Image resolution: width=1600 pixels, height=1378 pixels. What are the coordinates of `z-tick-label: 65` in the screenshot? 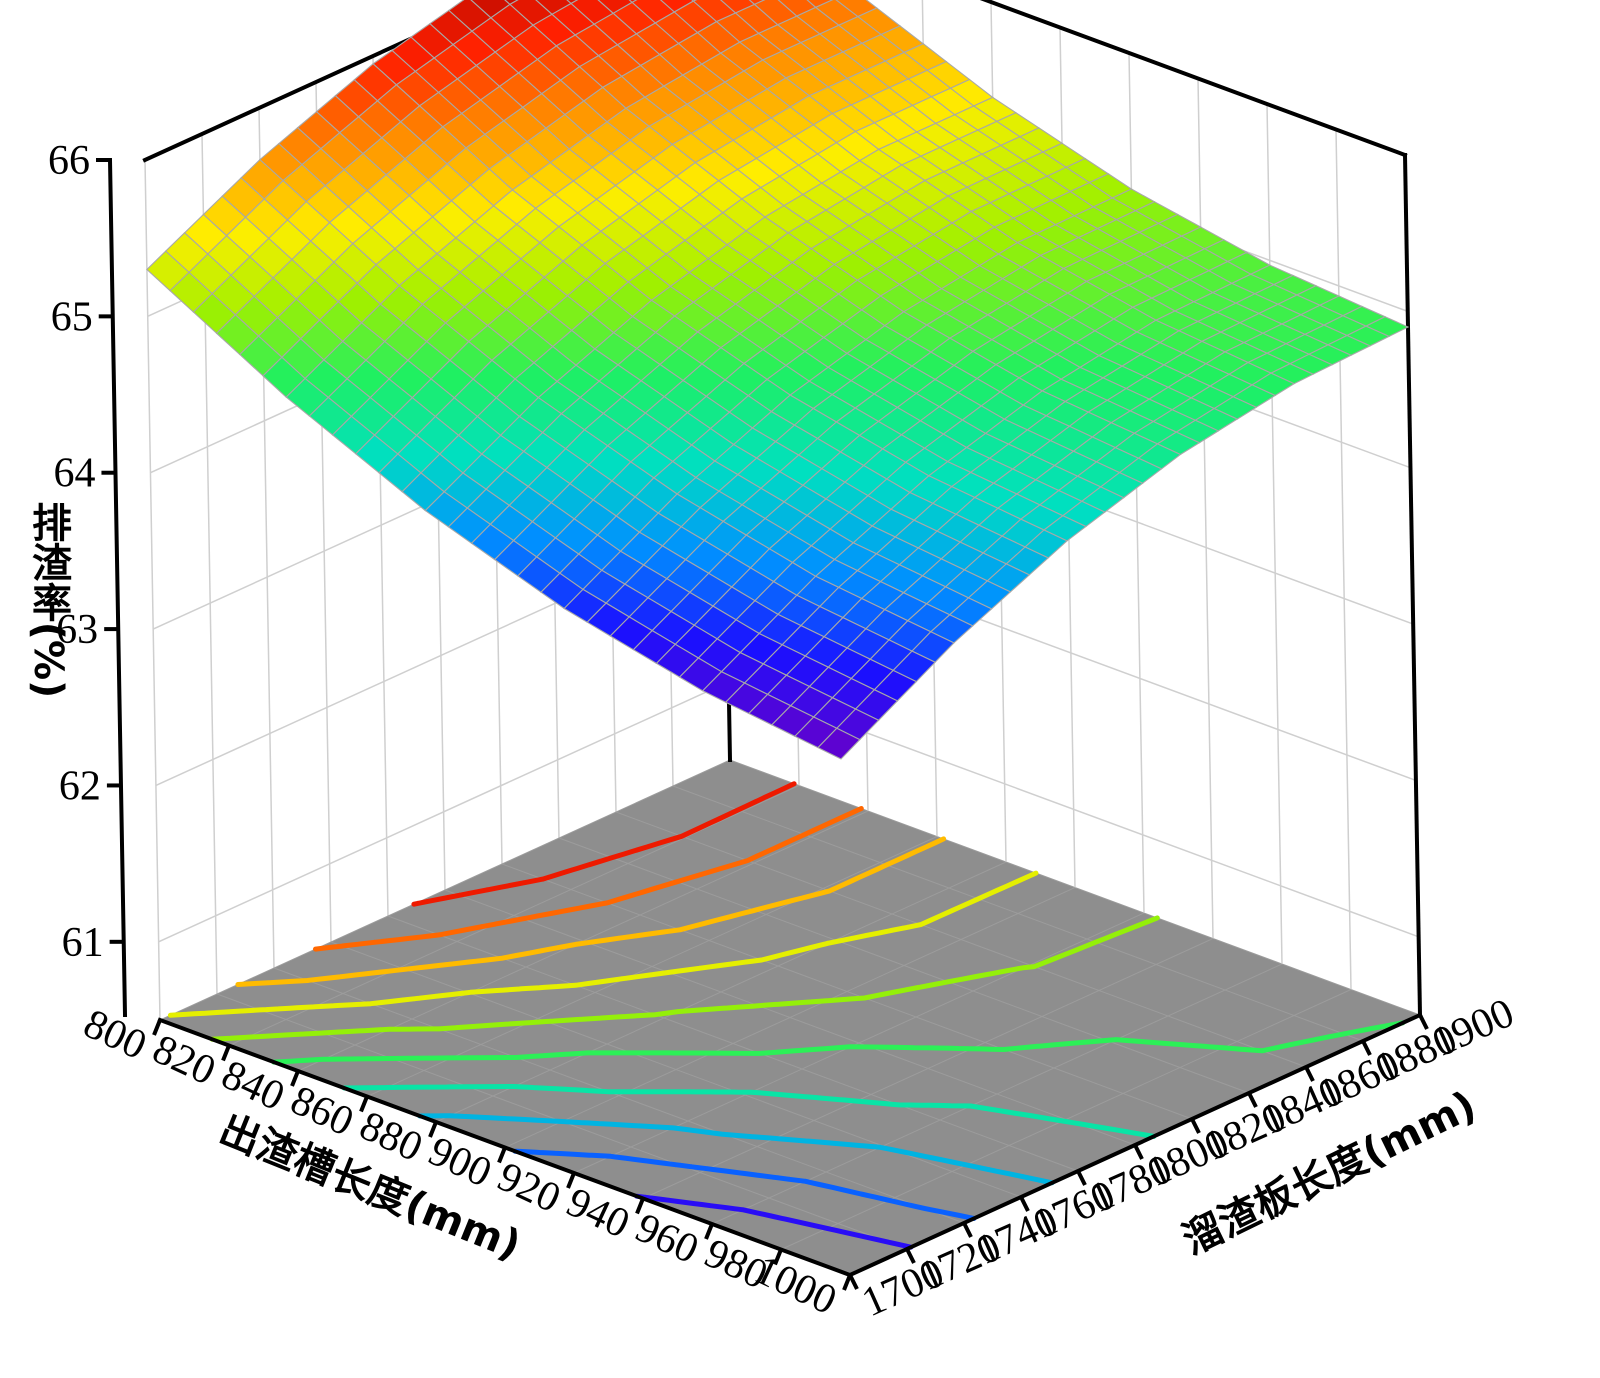 It's located at (72, 317).